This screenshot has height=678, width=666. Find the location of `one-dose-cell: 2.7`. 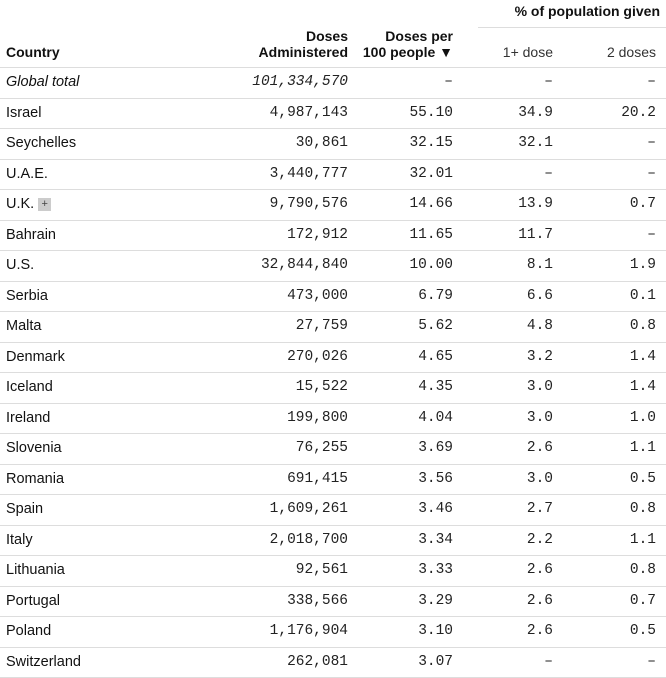

one-dose-cell: 2.7 is located at coordinates (539, 509).